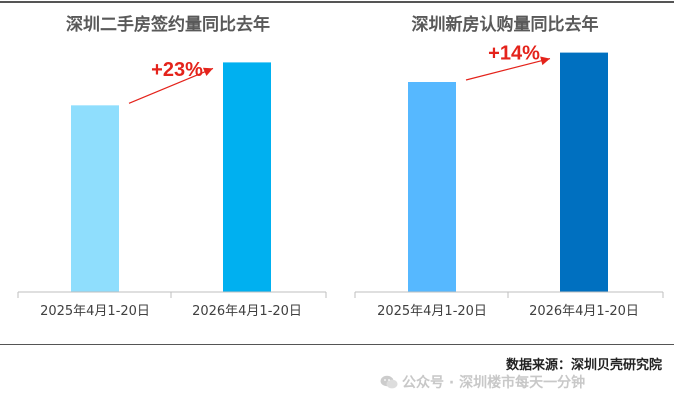 The image size is (674, 409). What do you see at coordinates (337, 344) in the screenshot?
I see `bottom-rule` at bounding box center [337, 344].